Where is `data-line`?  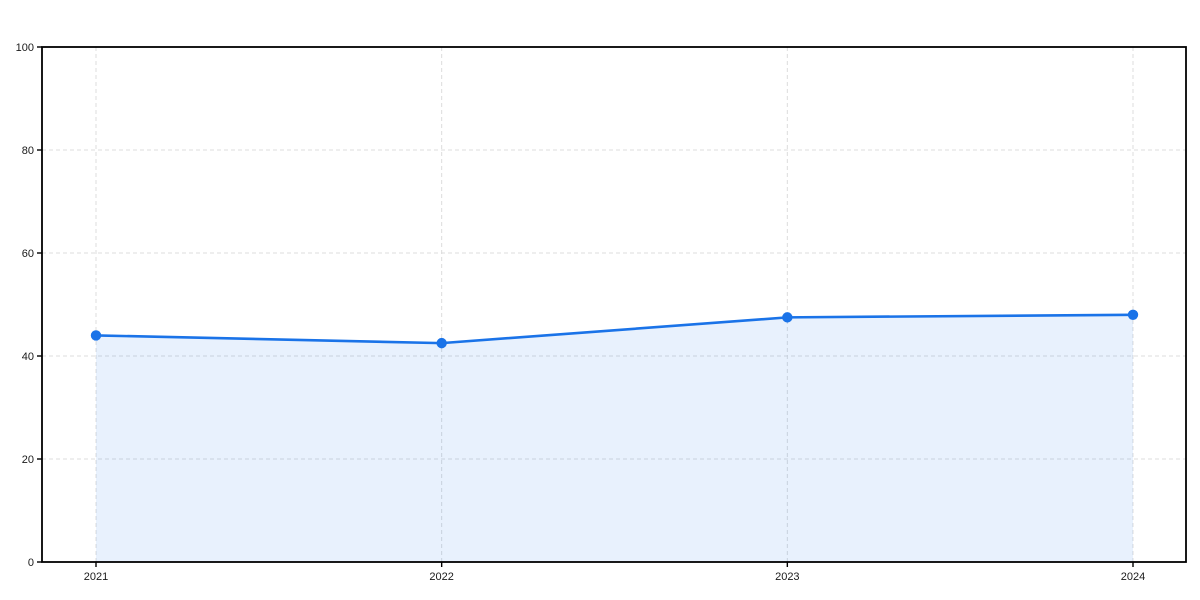
data-line is located at coordinates (614, 329).